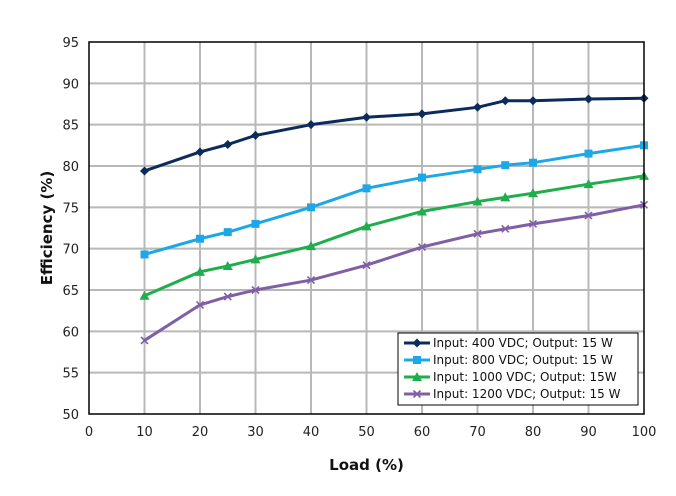  I want to click on x-tick-label: 50, so click(366, 432).